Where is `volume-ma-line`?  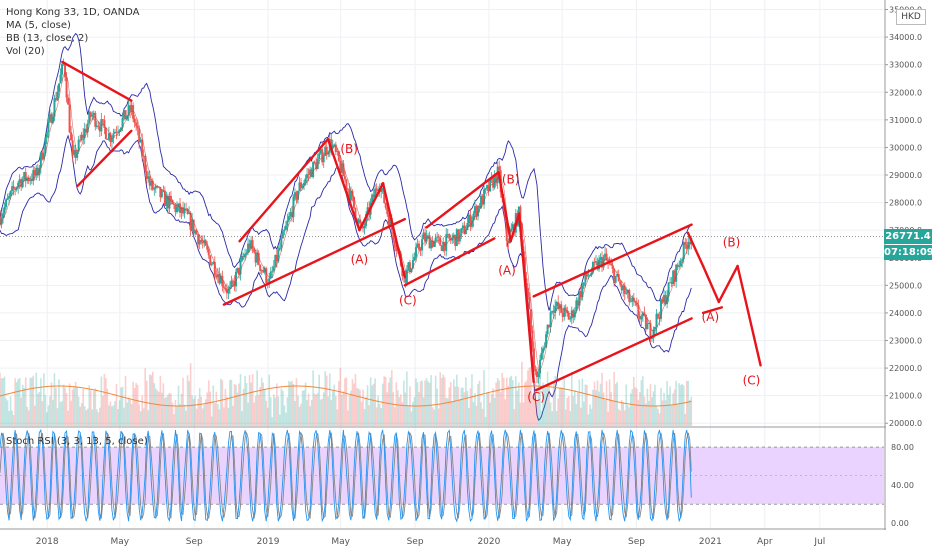 volume-ma-line is located at coordinates (346, 396).